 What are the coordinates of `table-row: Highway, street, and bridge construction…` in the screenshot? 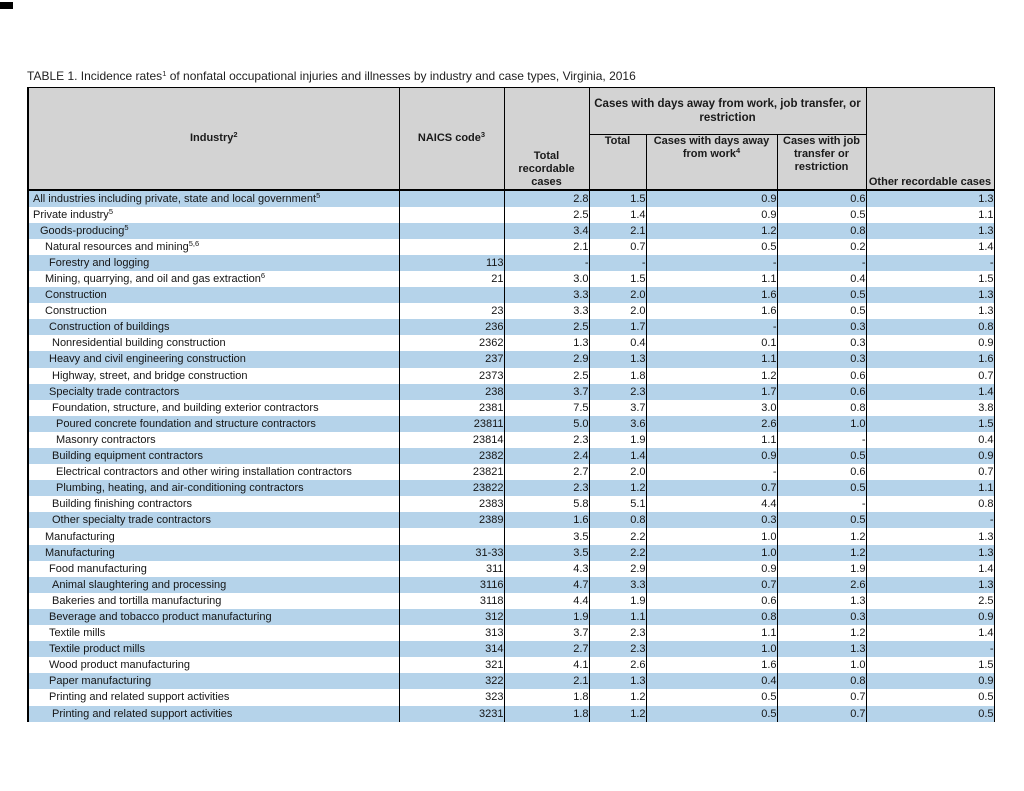 It's located at (511, 375).